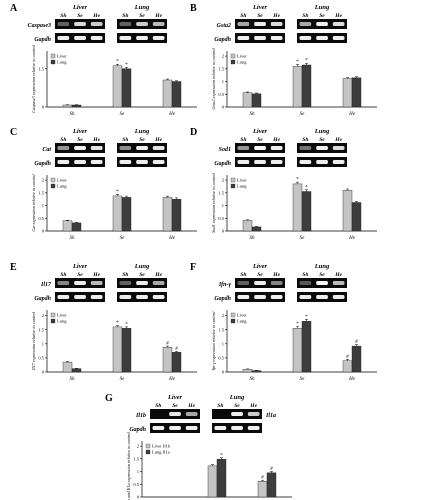 The image size is (435, 500). I want to click on extra-gene-label: Il1a, so click(270, 416).